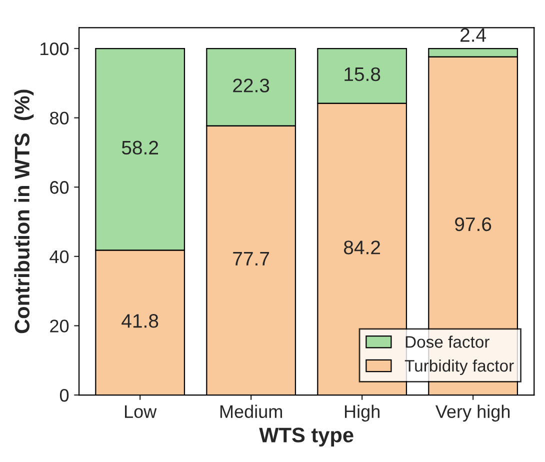 This screenshot has width=545, height=462. Describe the element at coordinates (24, 212) in the screenshot. I see `y-axis-title: Contribution in WTS (%)` at that location.